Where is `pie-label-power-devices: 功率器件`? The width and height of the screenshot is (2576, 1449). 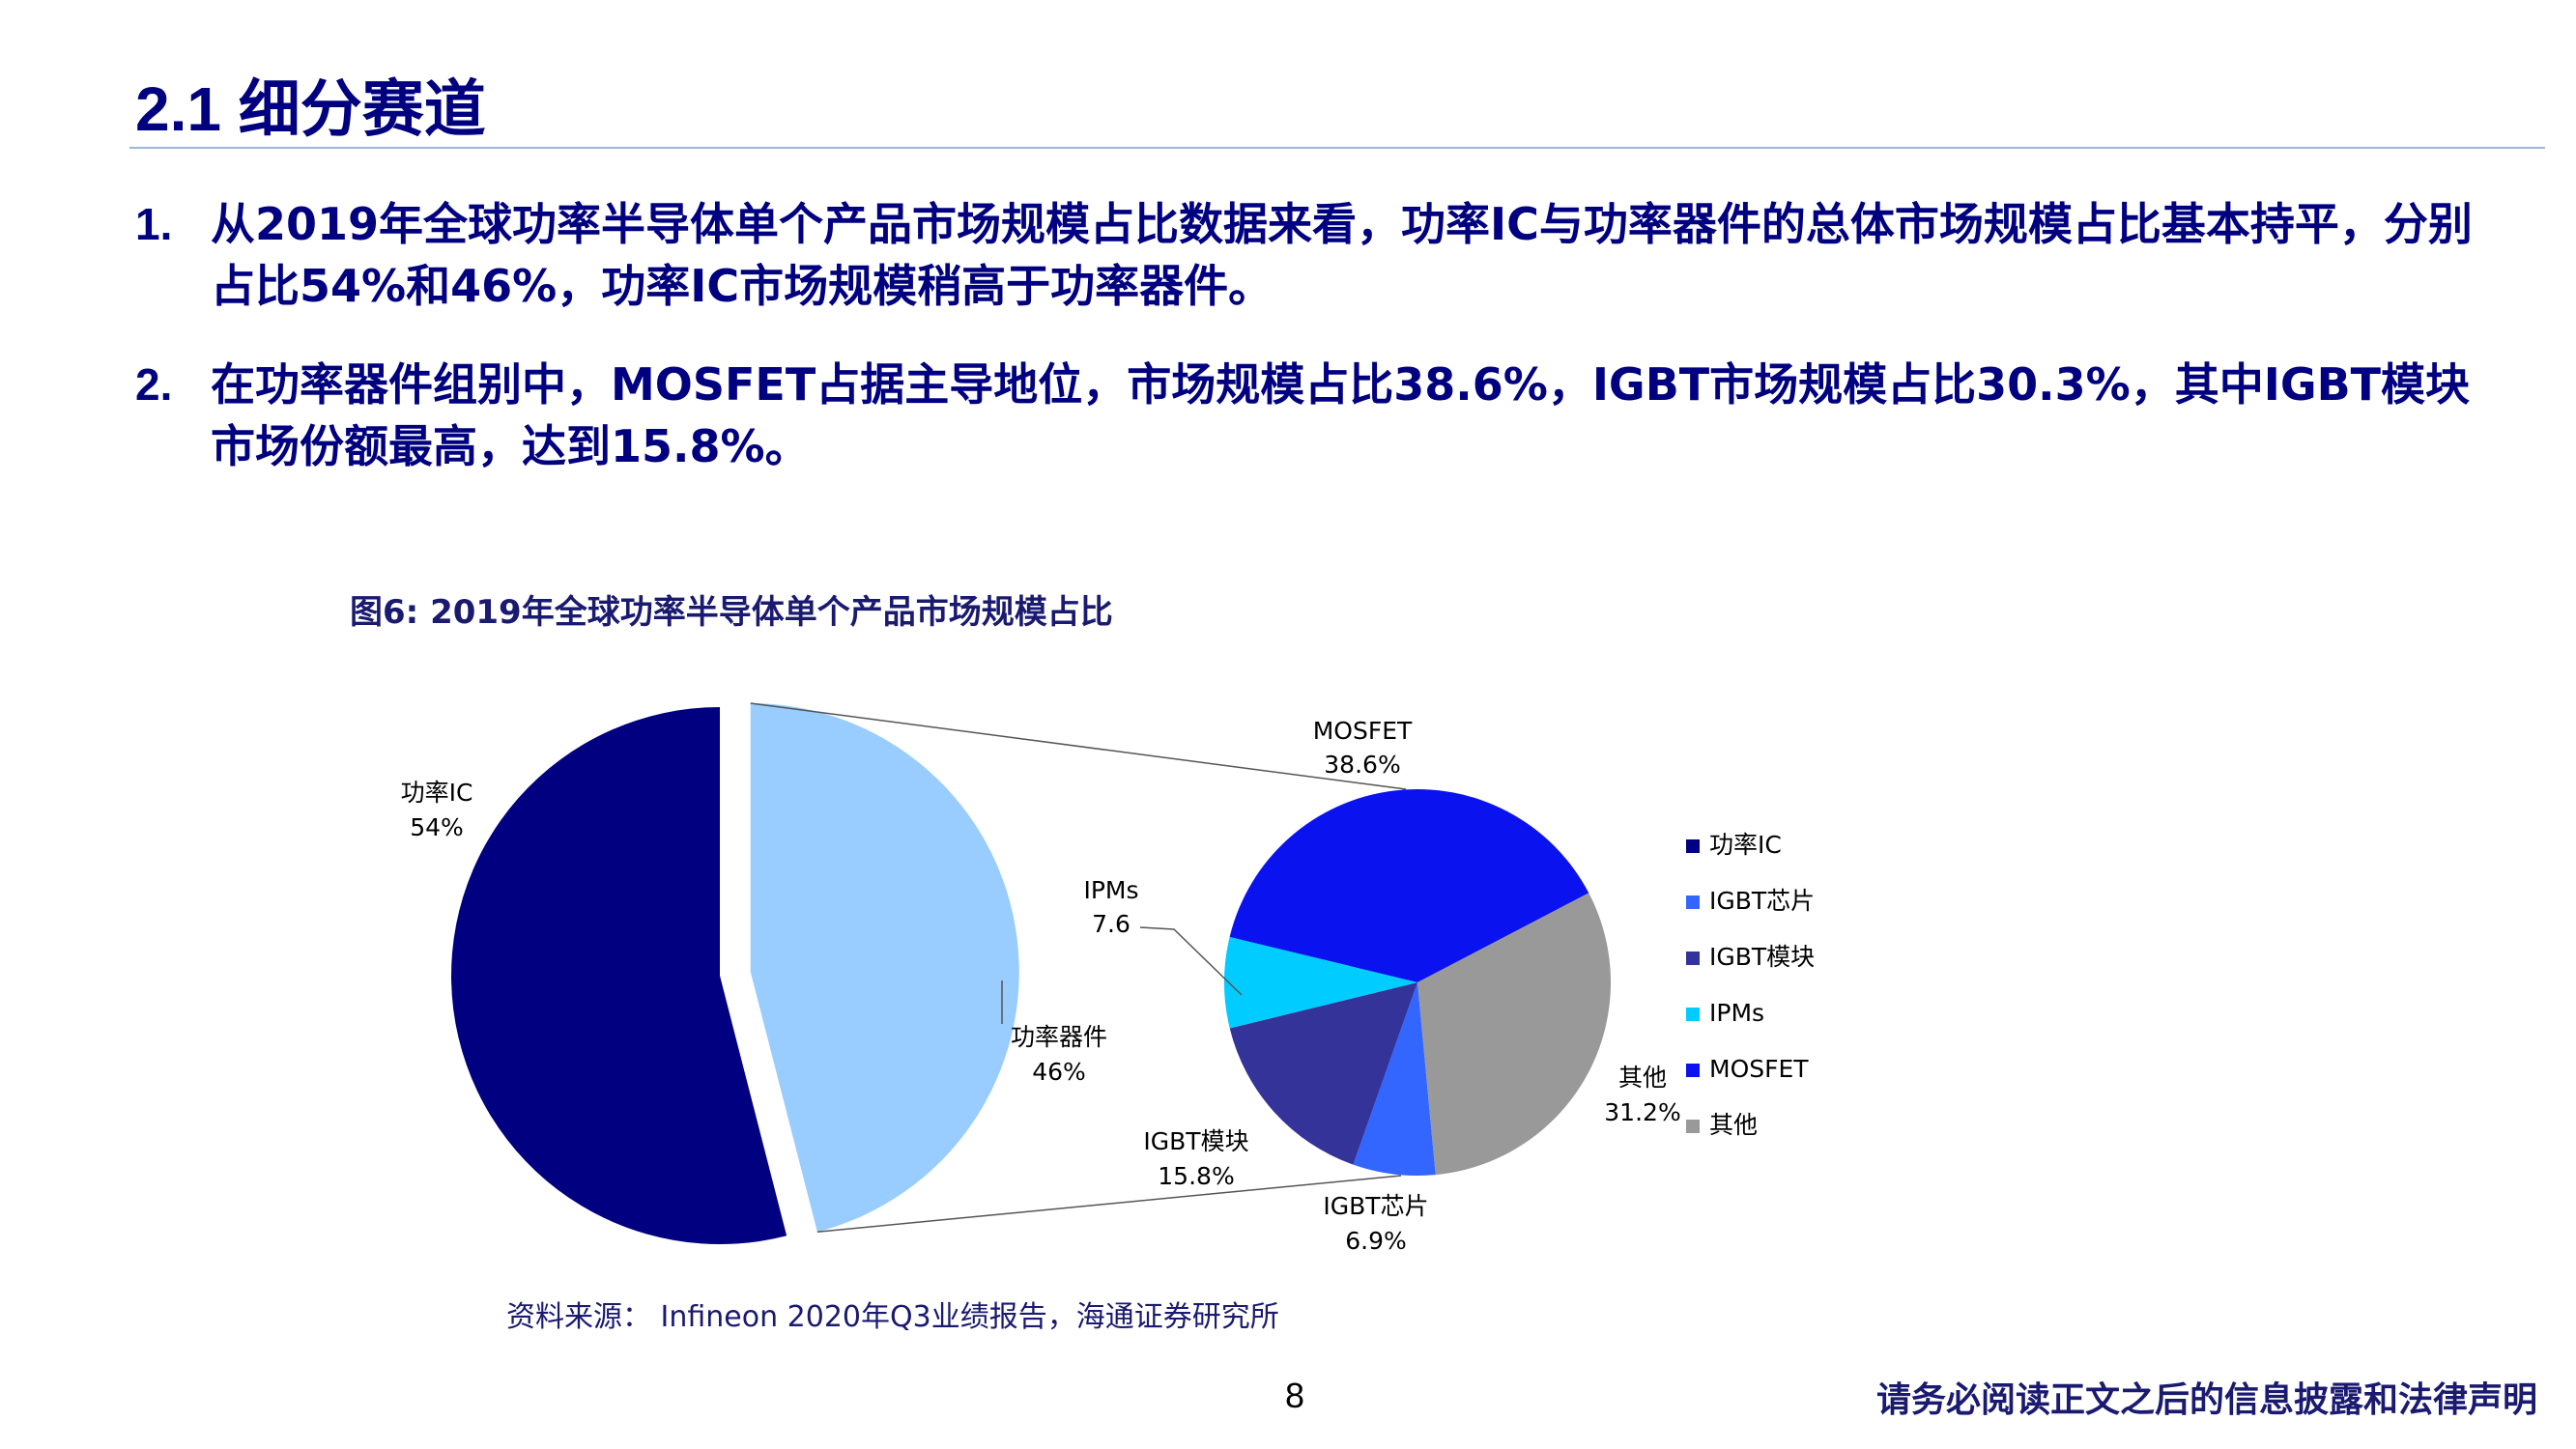
pie-label-power-devices: 功率器件 is located at coordinates (1059, 1037).